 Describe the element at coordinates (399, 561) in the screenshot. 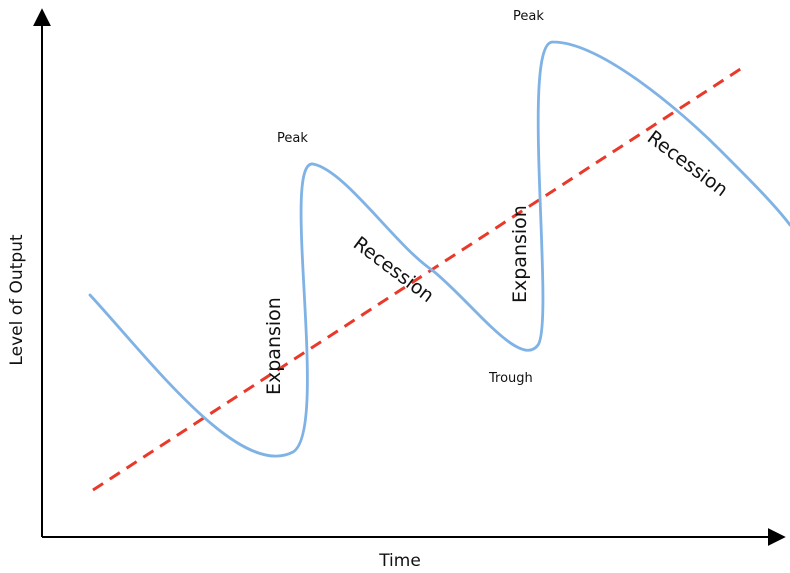

I see `x-axis-label: Time` at that location.